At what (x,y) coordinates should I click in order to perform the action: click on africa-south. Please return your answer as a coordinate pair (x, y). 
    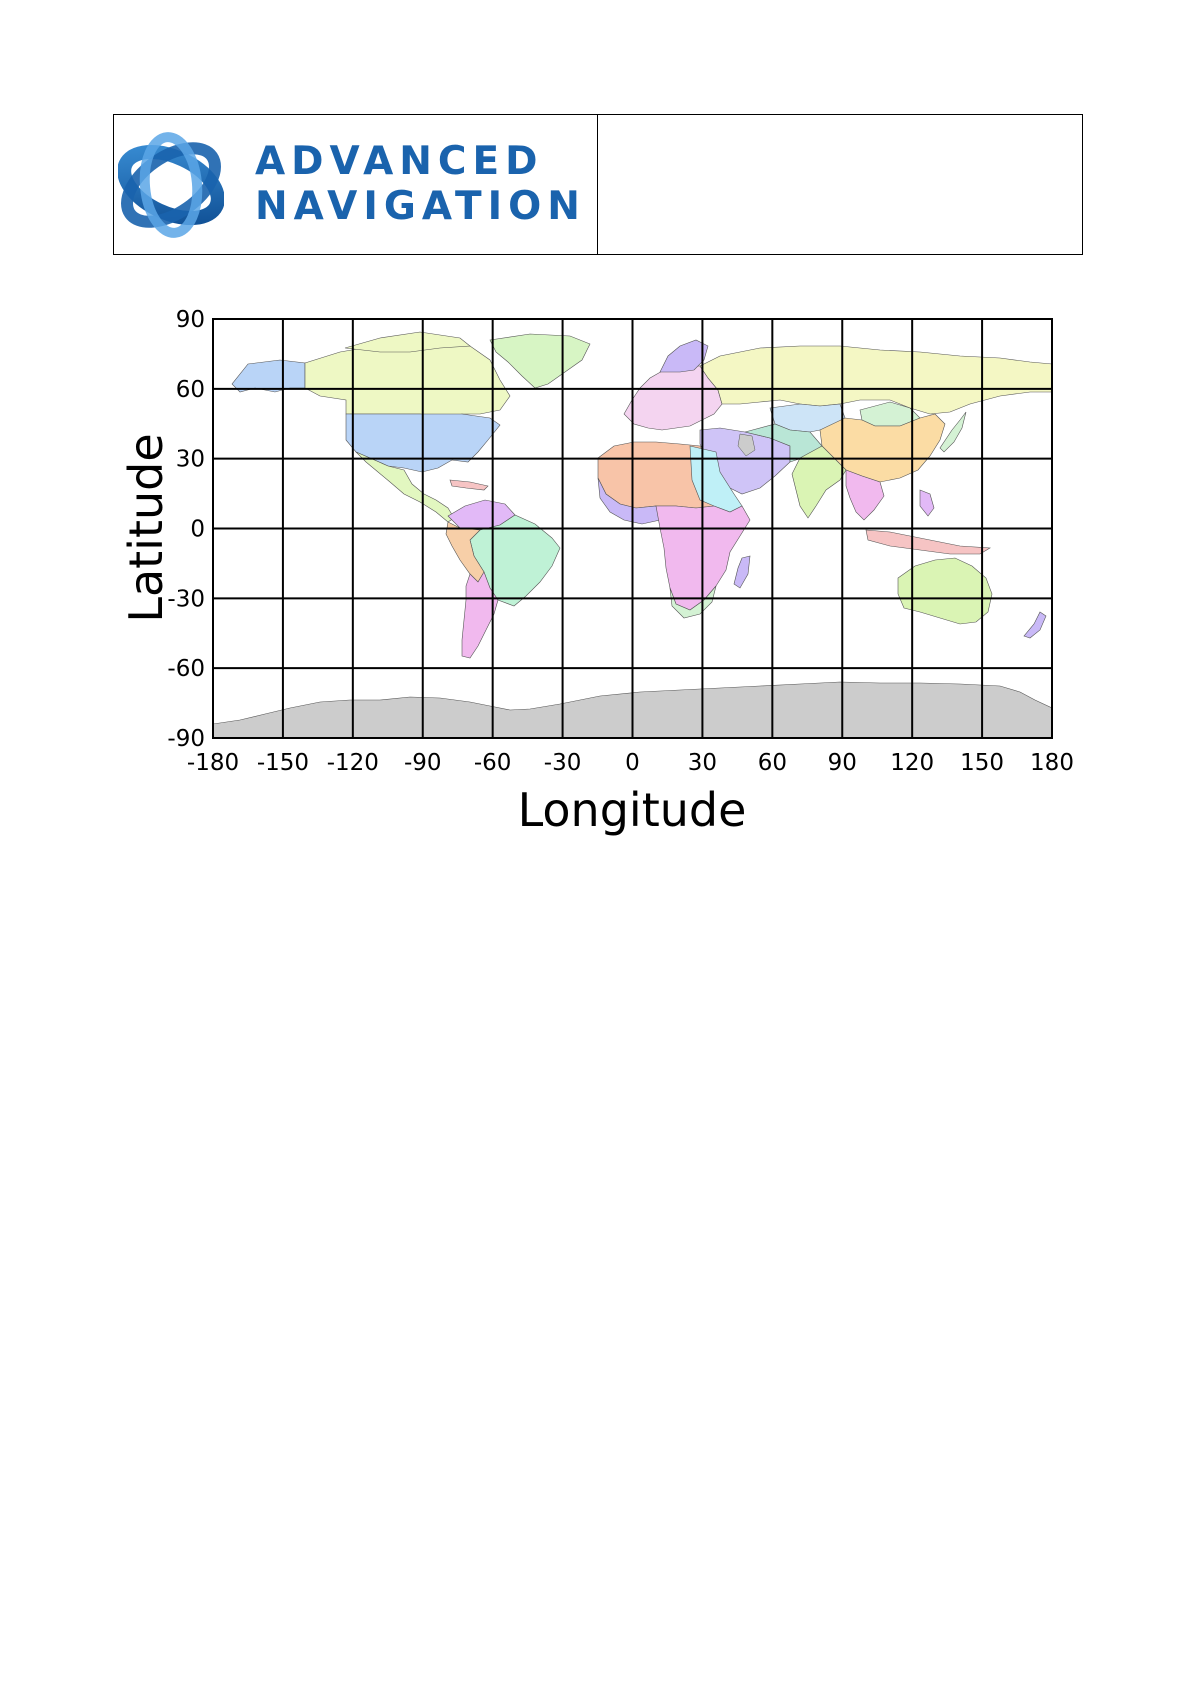
    Looking at the image, I should click on (693, 602).